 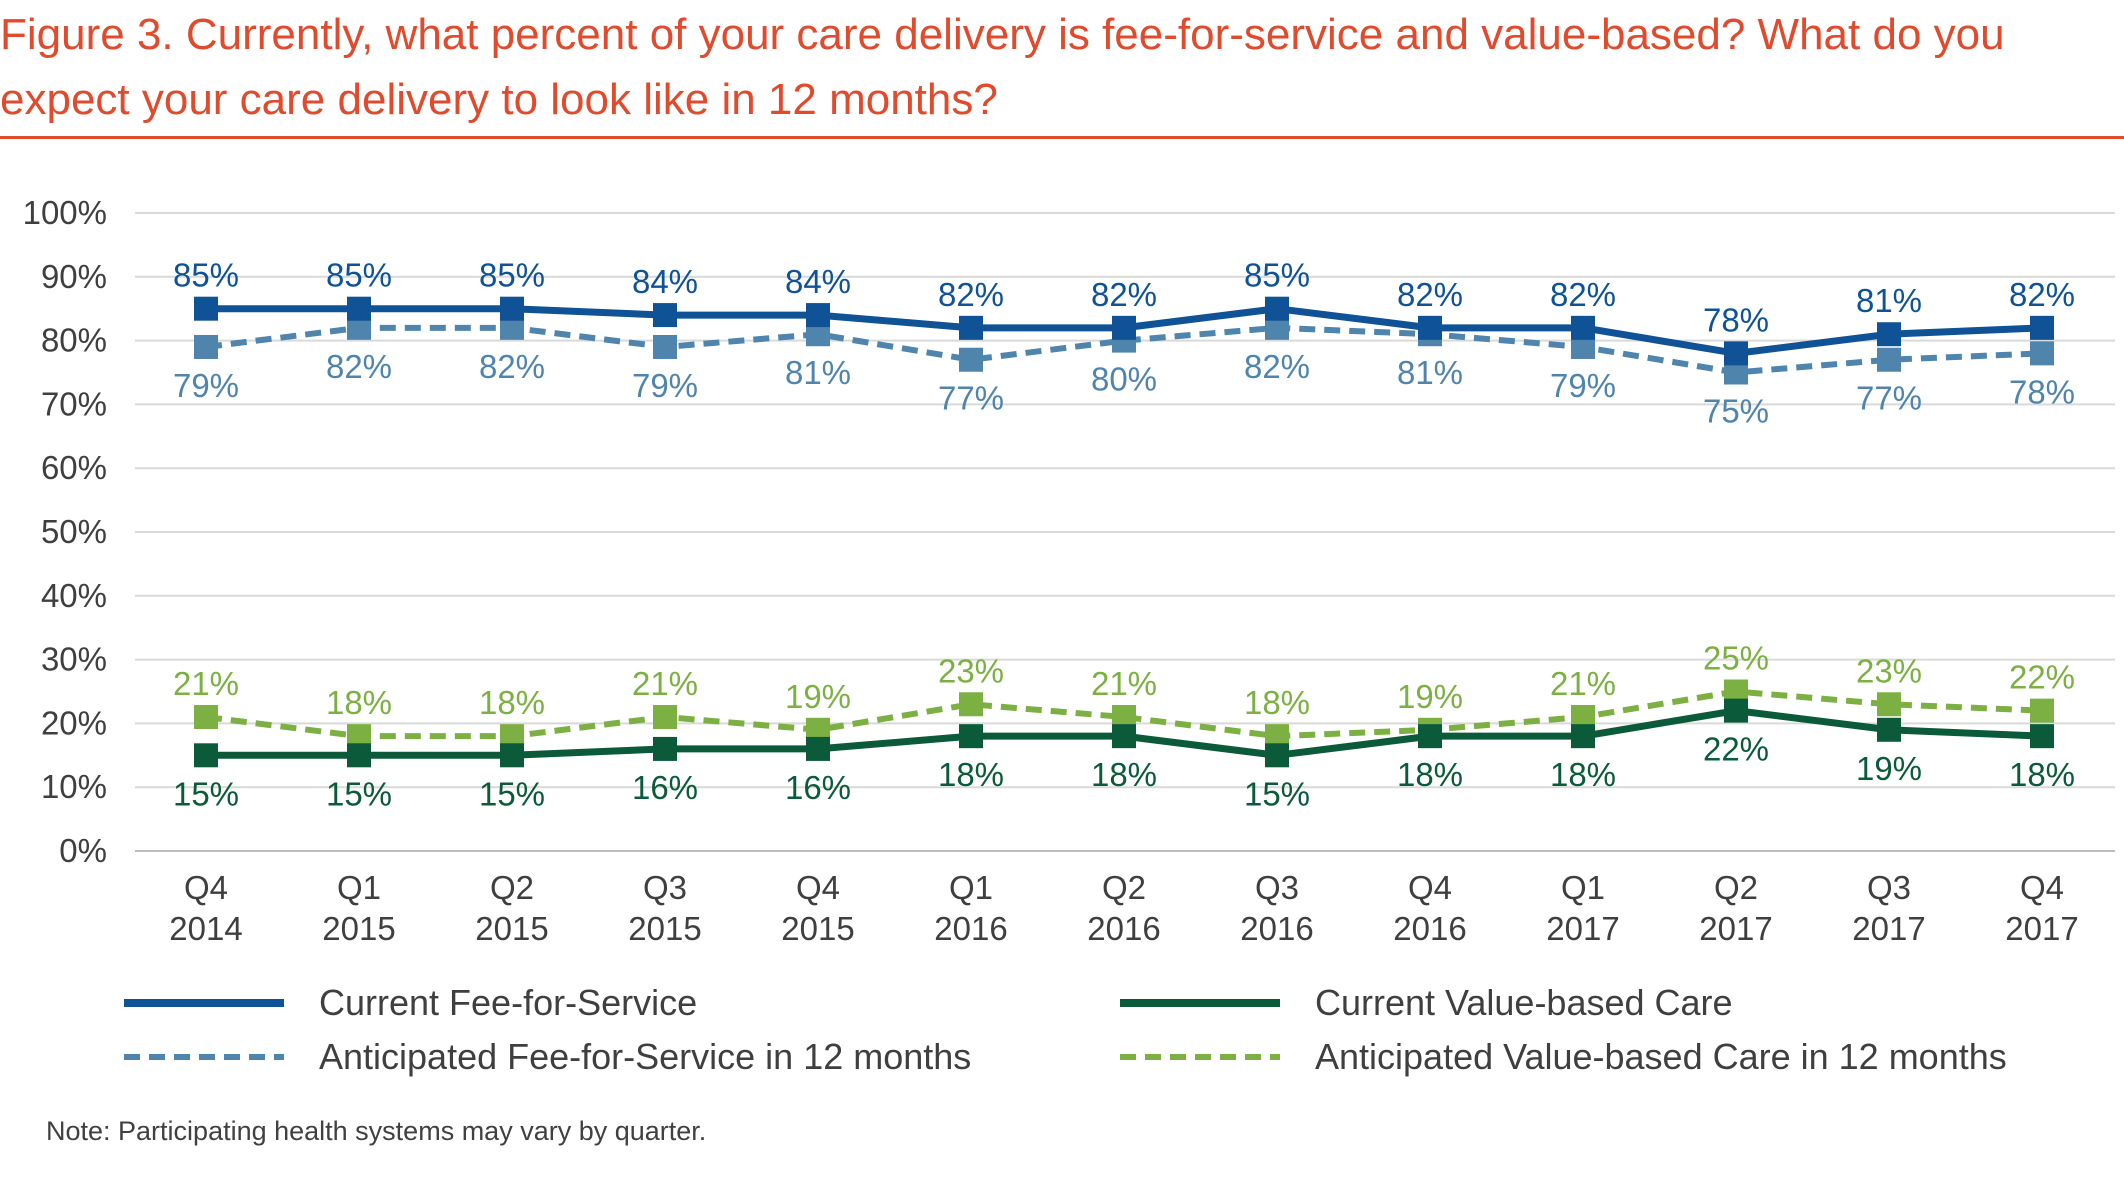 What do you see at coordinates (74, 786) in the screenshot?
I see `y-tick-label: 10%` at bounding box center [74, 786].